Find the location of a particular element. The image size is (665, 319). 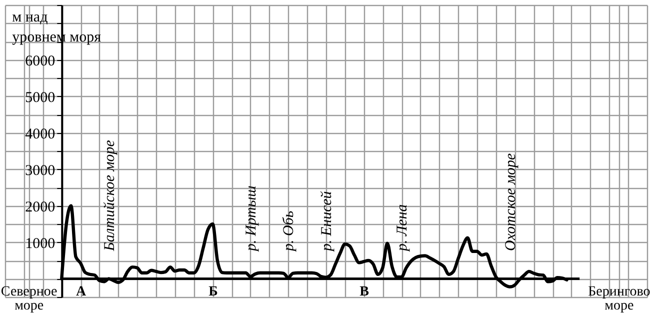

annotation: Охотское море is located at coordinates (511, 201).